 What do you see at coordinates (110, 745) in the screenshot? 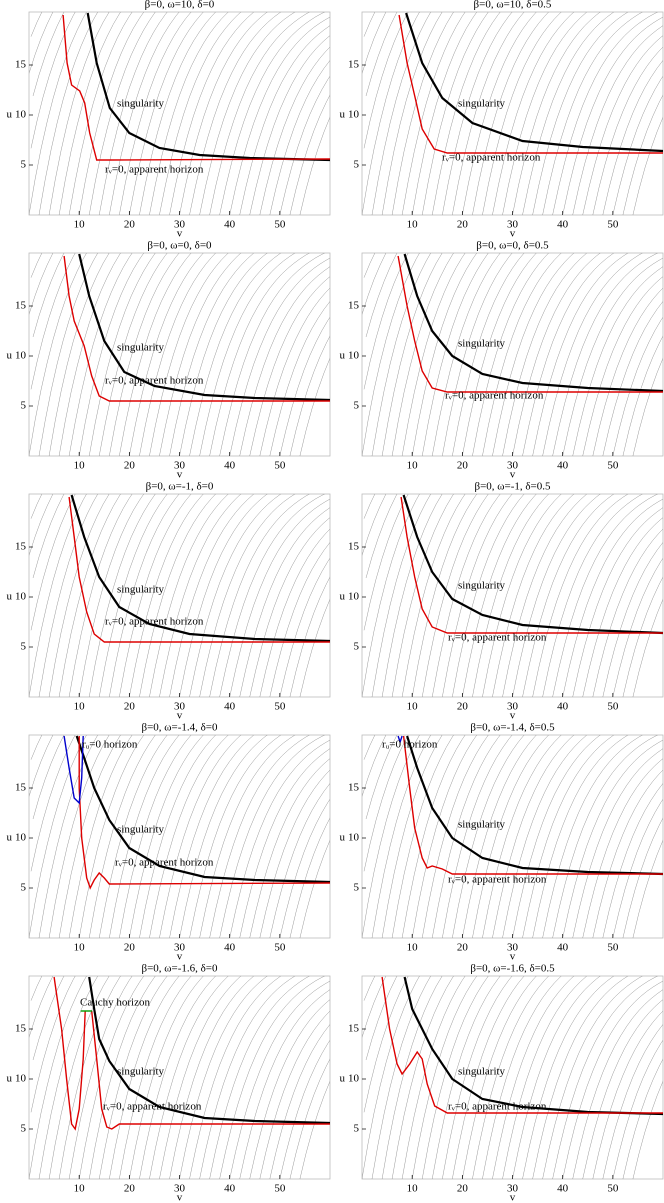
I see `curve-label: rᵤ=0 horizon` at bounding box center [110, 745].